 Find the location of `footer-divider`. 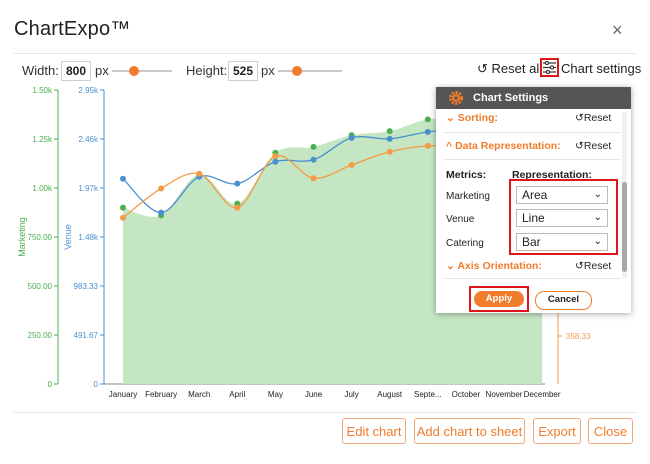

footer-divider is located at coordinates (325, 412).